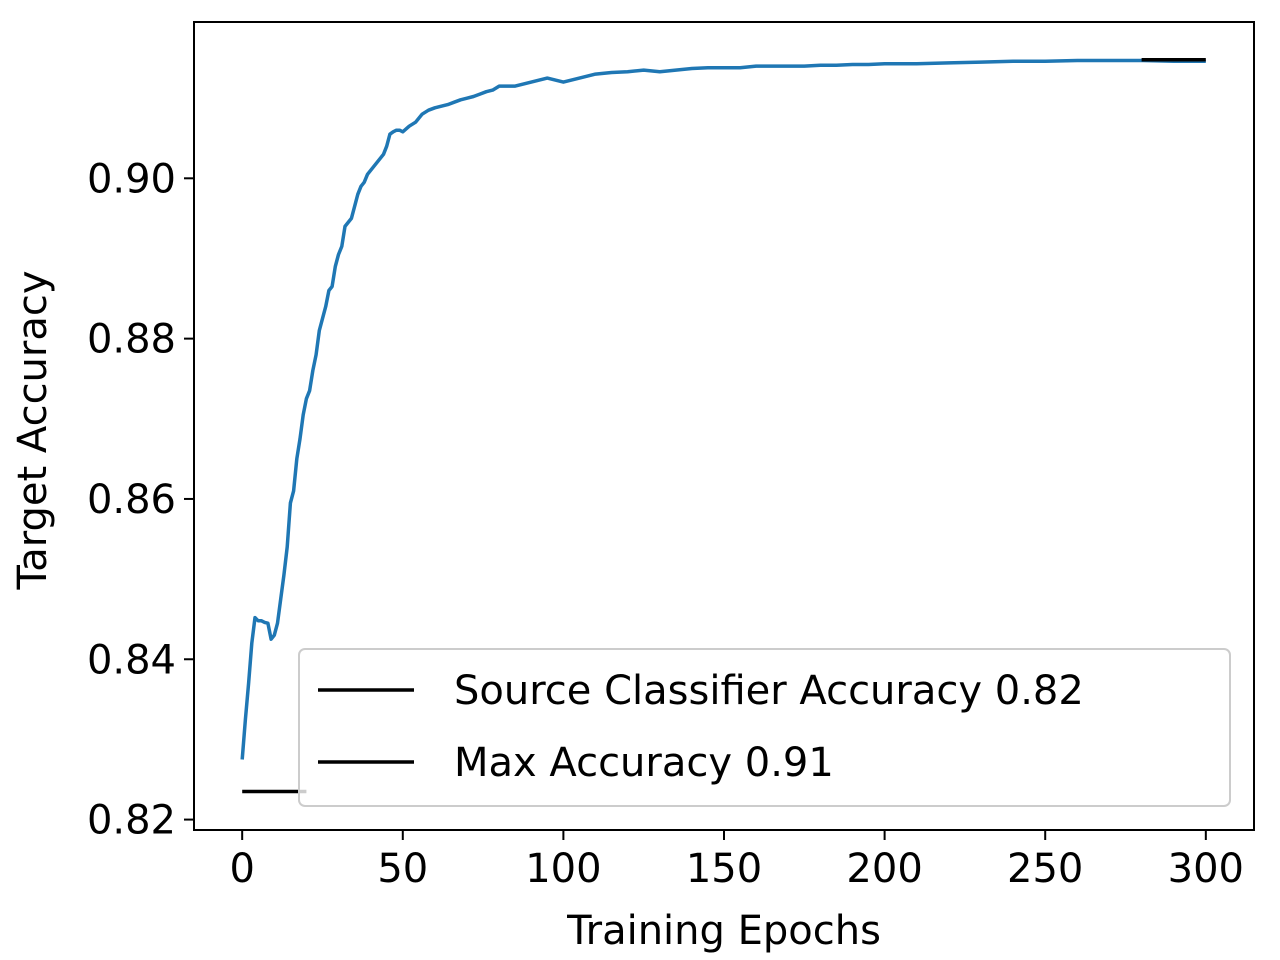  I want to click on x-tick-label: 200, so click(884, 869).